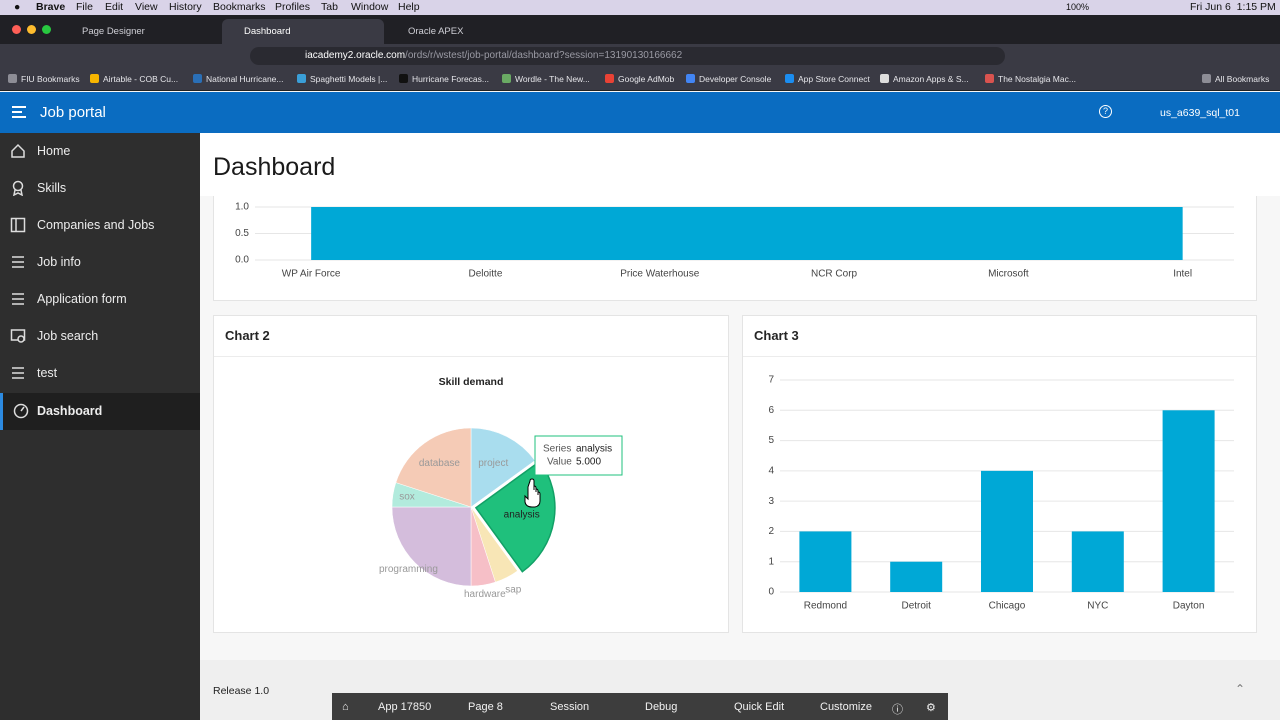  What do you see at coordinates (100, 373) in the screenshot?
I see `nav-item: test` at bounding box center [100, 373].